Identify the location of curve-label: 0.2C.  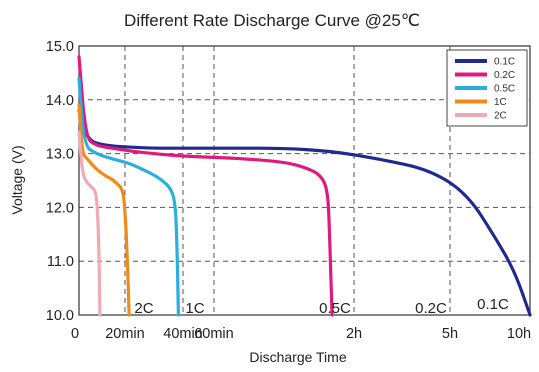
(431, 308).